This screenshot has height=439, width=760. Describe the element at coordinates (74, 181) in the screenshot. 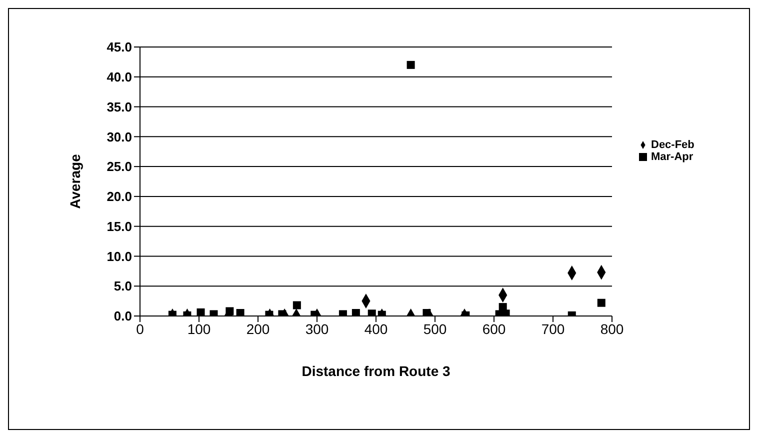

I see `y-axis-title: Average` at that location.